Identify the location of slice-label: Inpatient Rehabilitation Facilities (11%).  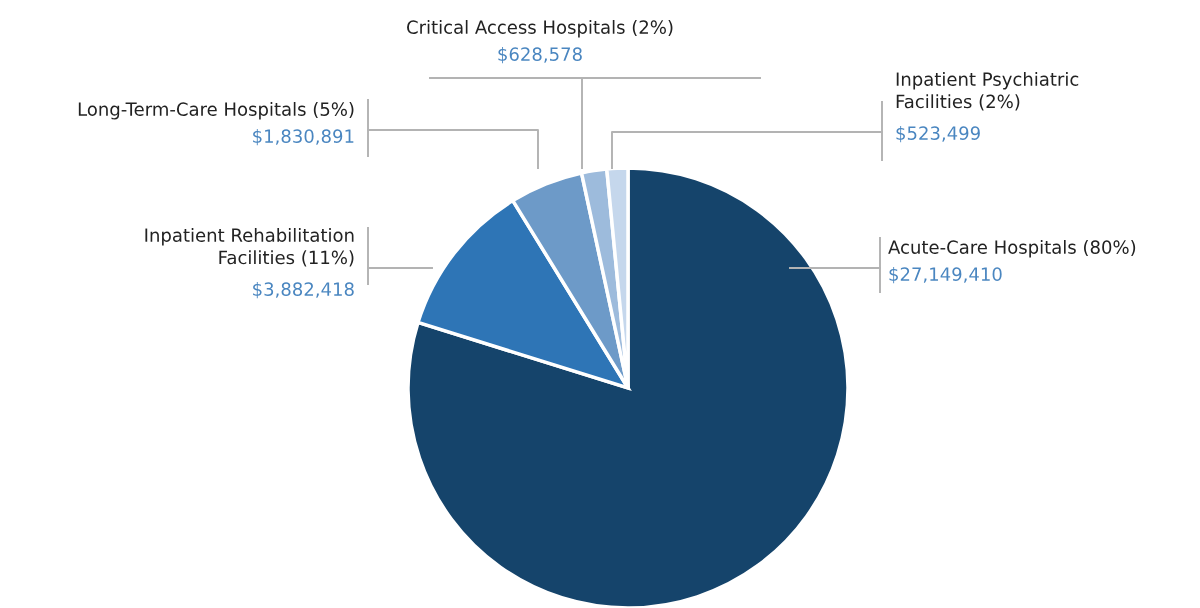
(249, 247).